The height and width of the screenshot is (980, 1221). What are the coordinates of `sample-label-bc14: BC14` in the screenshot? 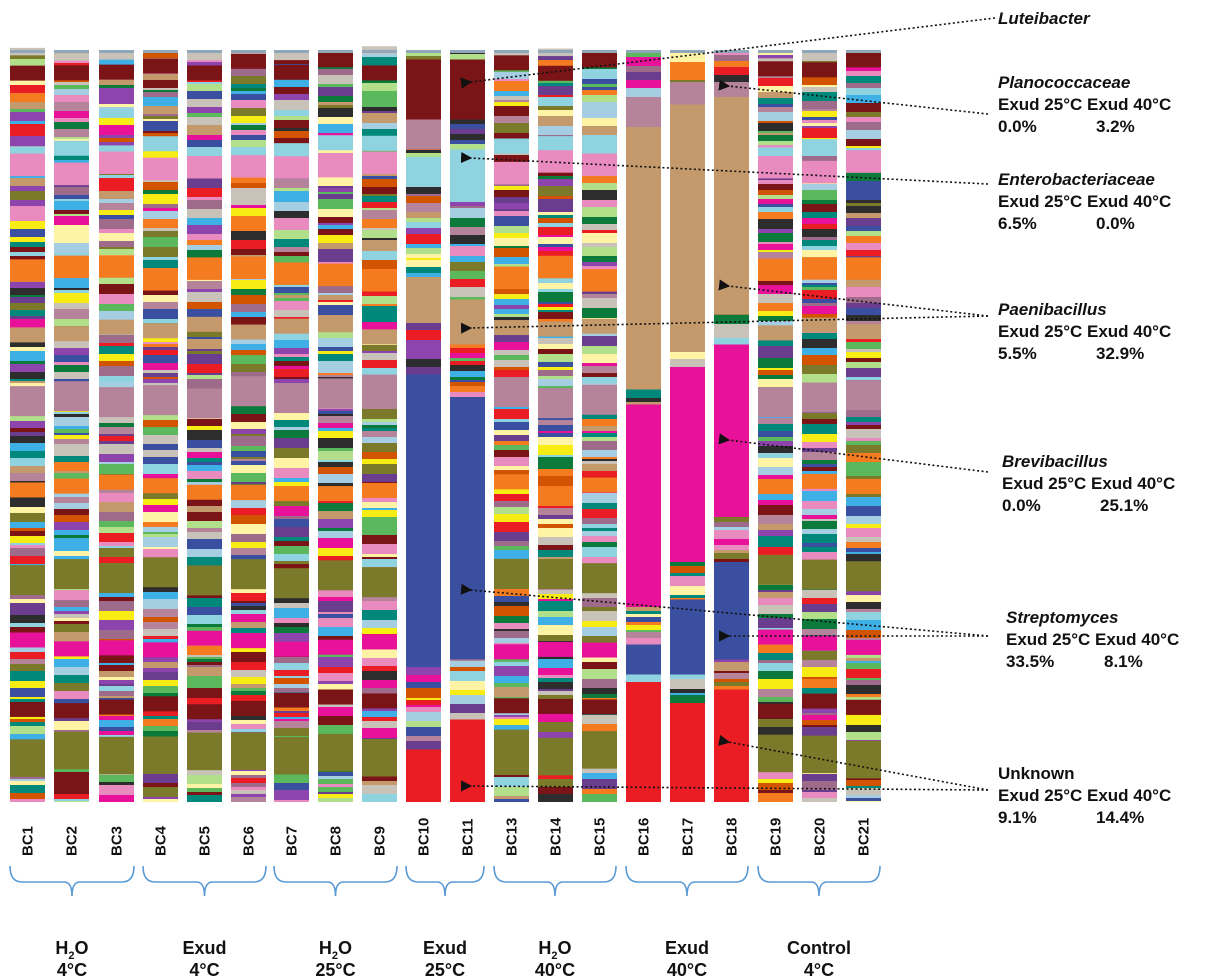 It's located at (556, 836).